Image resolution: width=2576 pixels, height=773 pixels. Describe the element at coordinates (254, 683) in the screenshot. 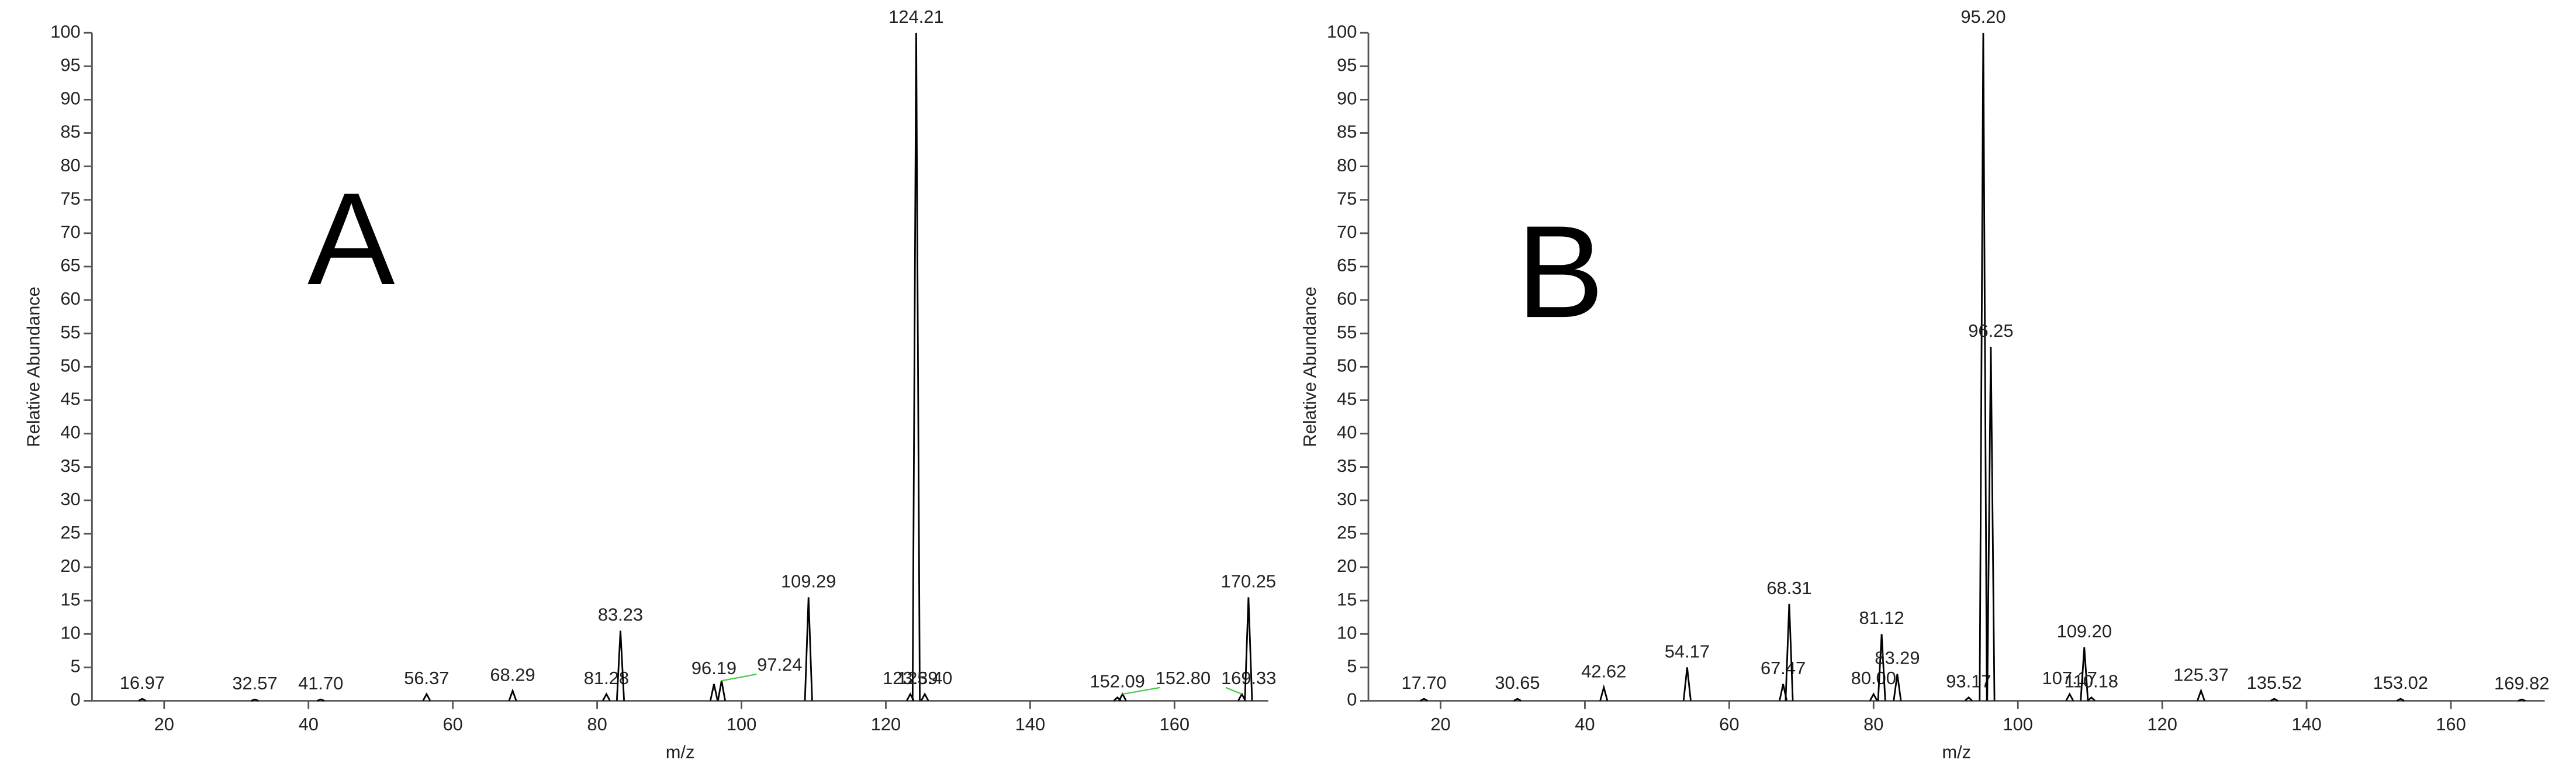

I see `peak-label: 32.57` at that location.